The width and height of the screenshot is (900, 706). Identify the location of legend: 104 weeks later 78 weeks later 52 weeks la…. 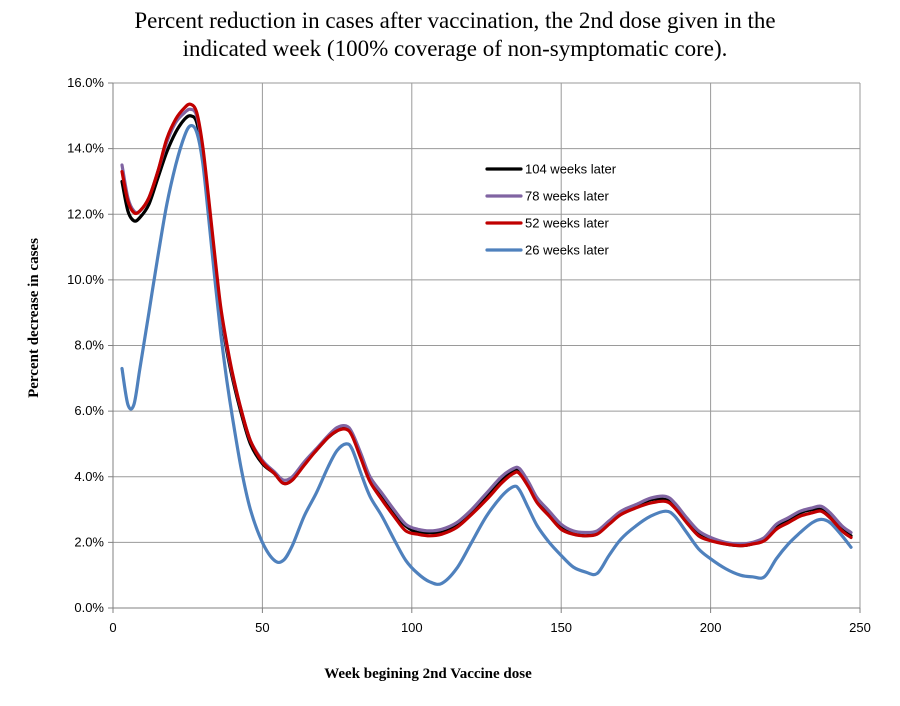
(551, 210).